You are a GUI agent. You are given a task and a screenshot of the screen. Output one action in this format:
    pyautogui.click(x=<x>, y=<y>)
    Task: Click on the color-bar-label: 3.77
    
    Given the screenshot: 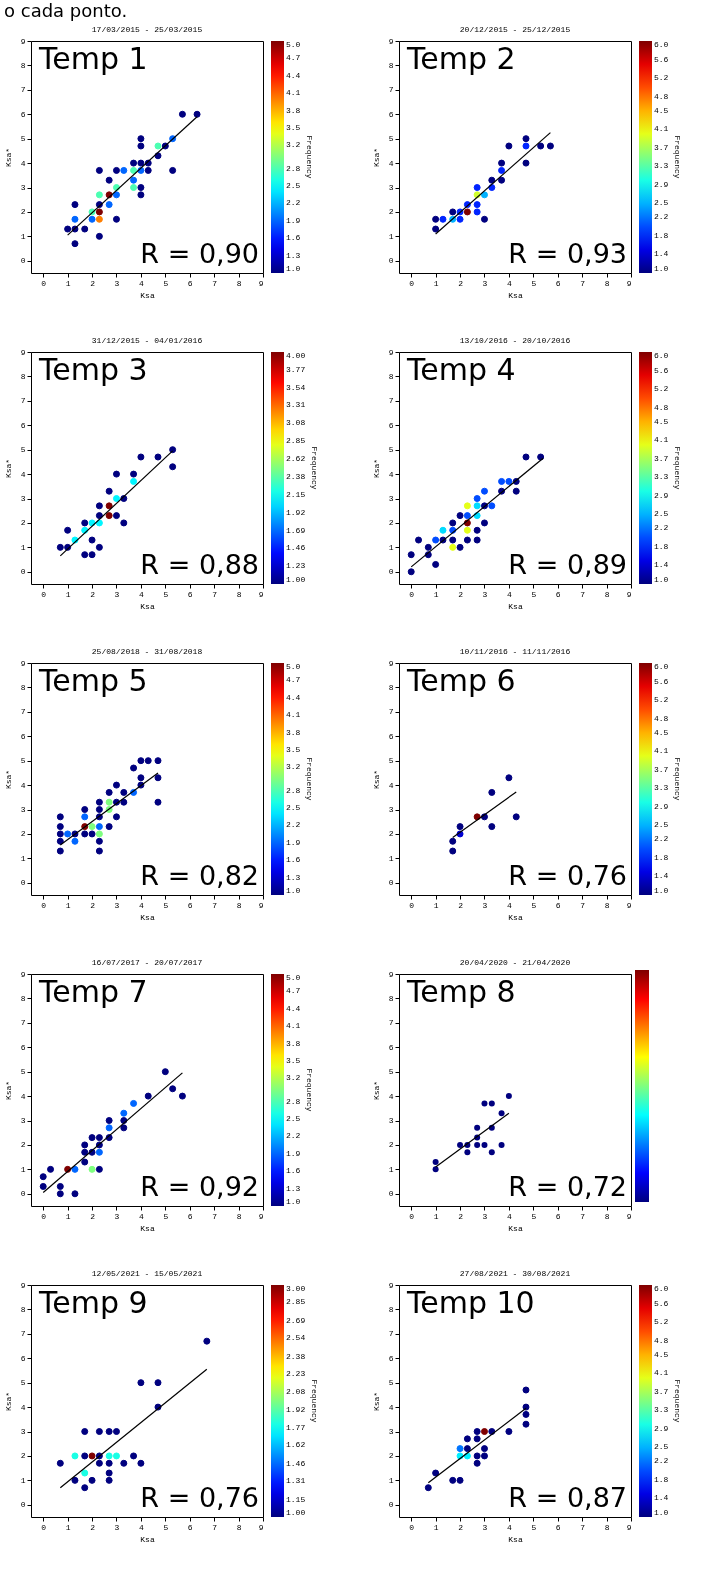 What is the action you would take?
    pyautogui.click(x=296, y=369)
    